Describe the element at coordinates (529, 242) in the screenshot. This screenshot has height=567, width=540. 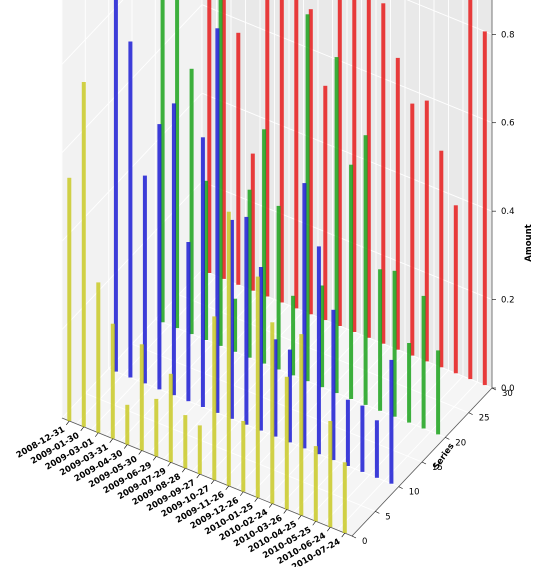
I see `z-axis-title: Amount` at that location.